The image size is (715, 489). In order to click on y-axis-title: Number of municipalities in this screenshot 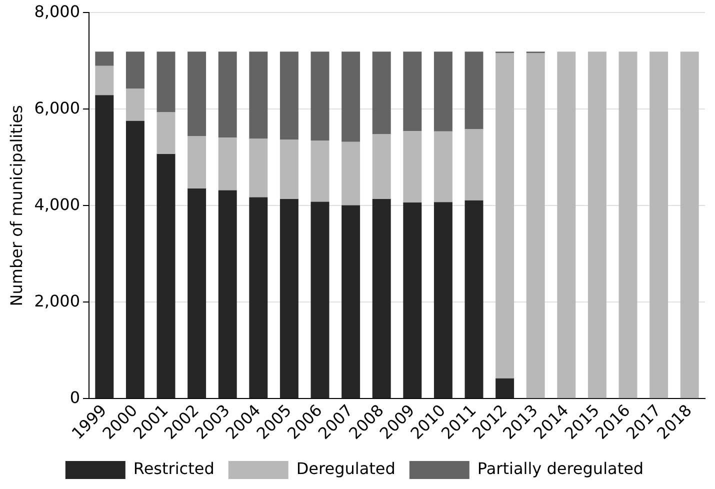, I will do `click(16, 205)`.